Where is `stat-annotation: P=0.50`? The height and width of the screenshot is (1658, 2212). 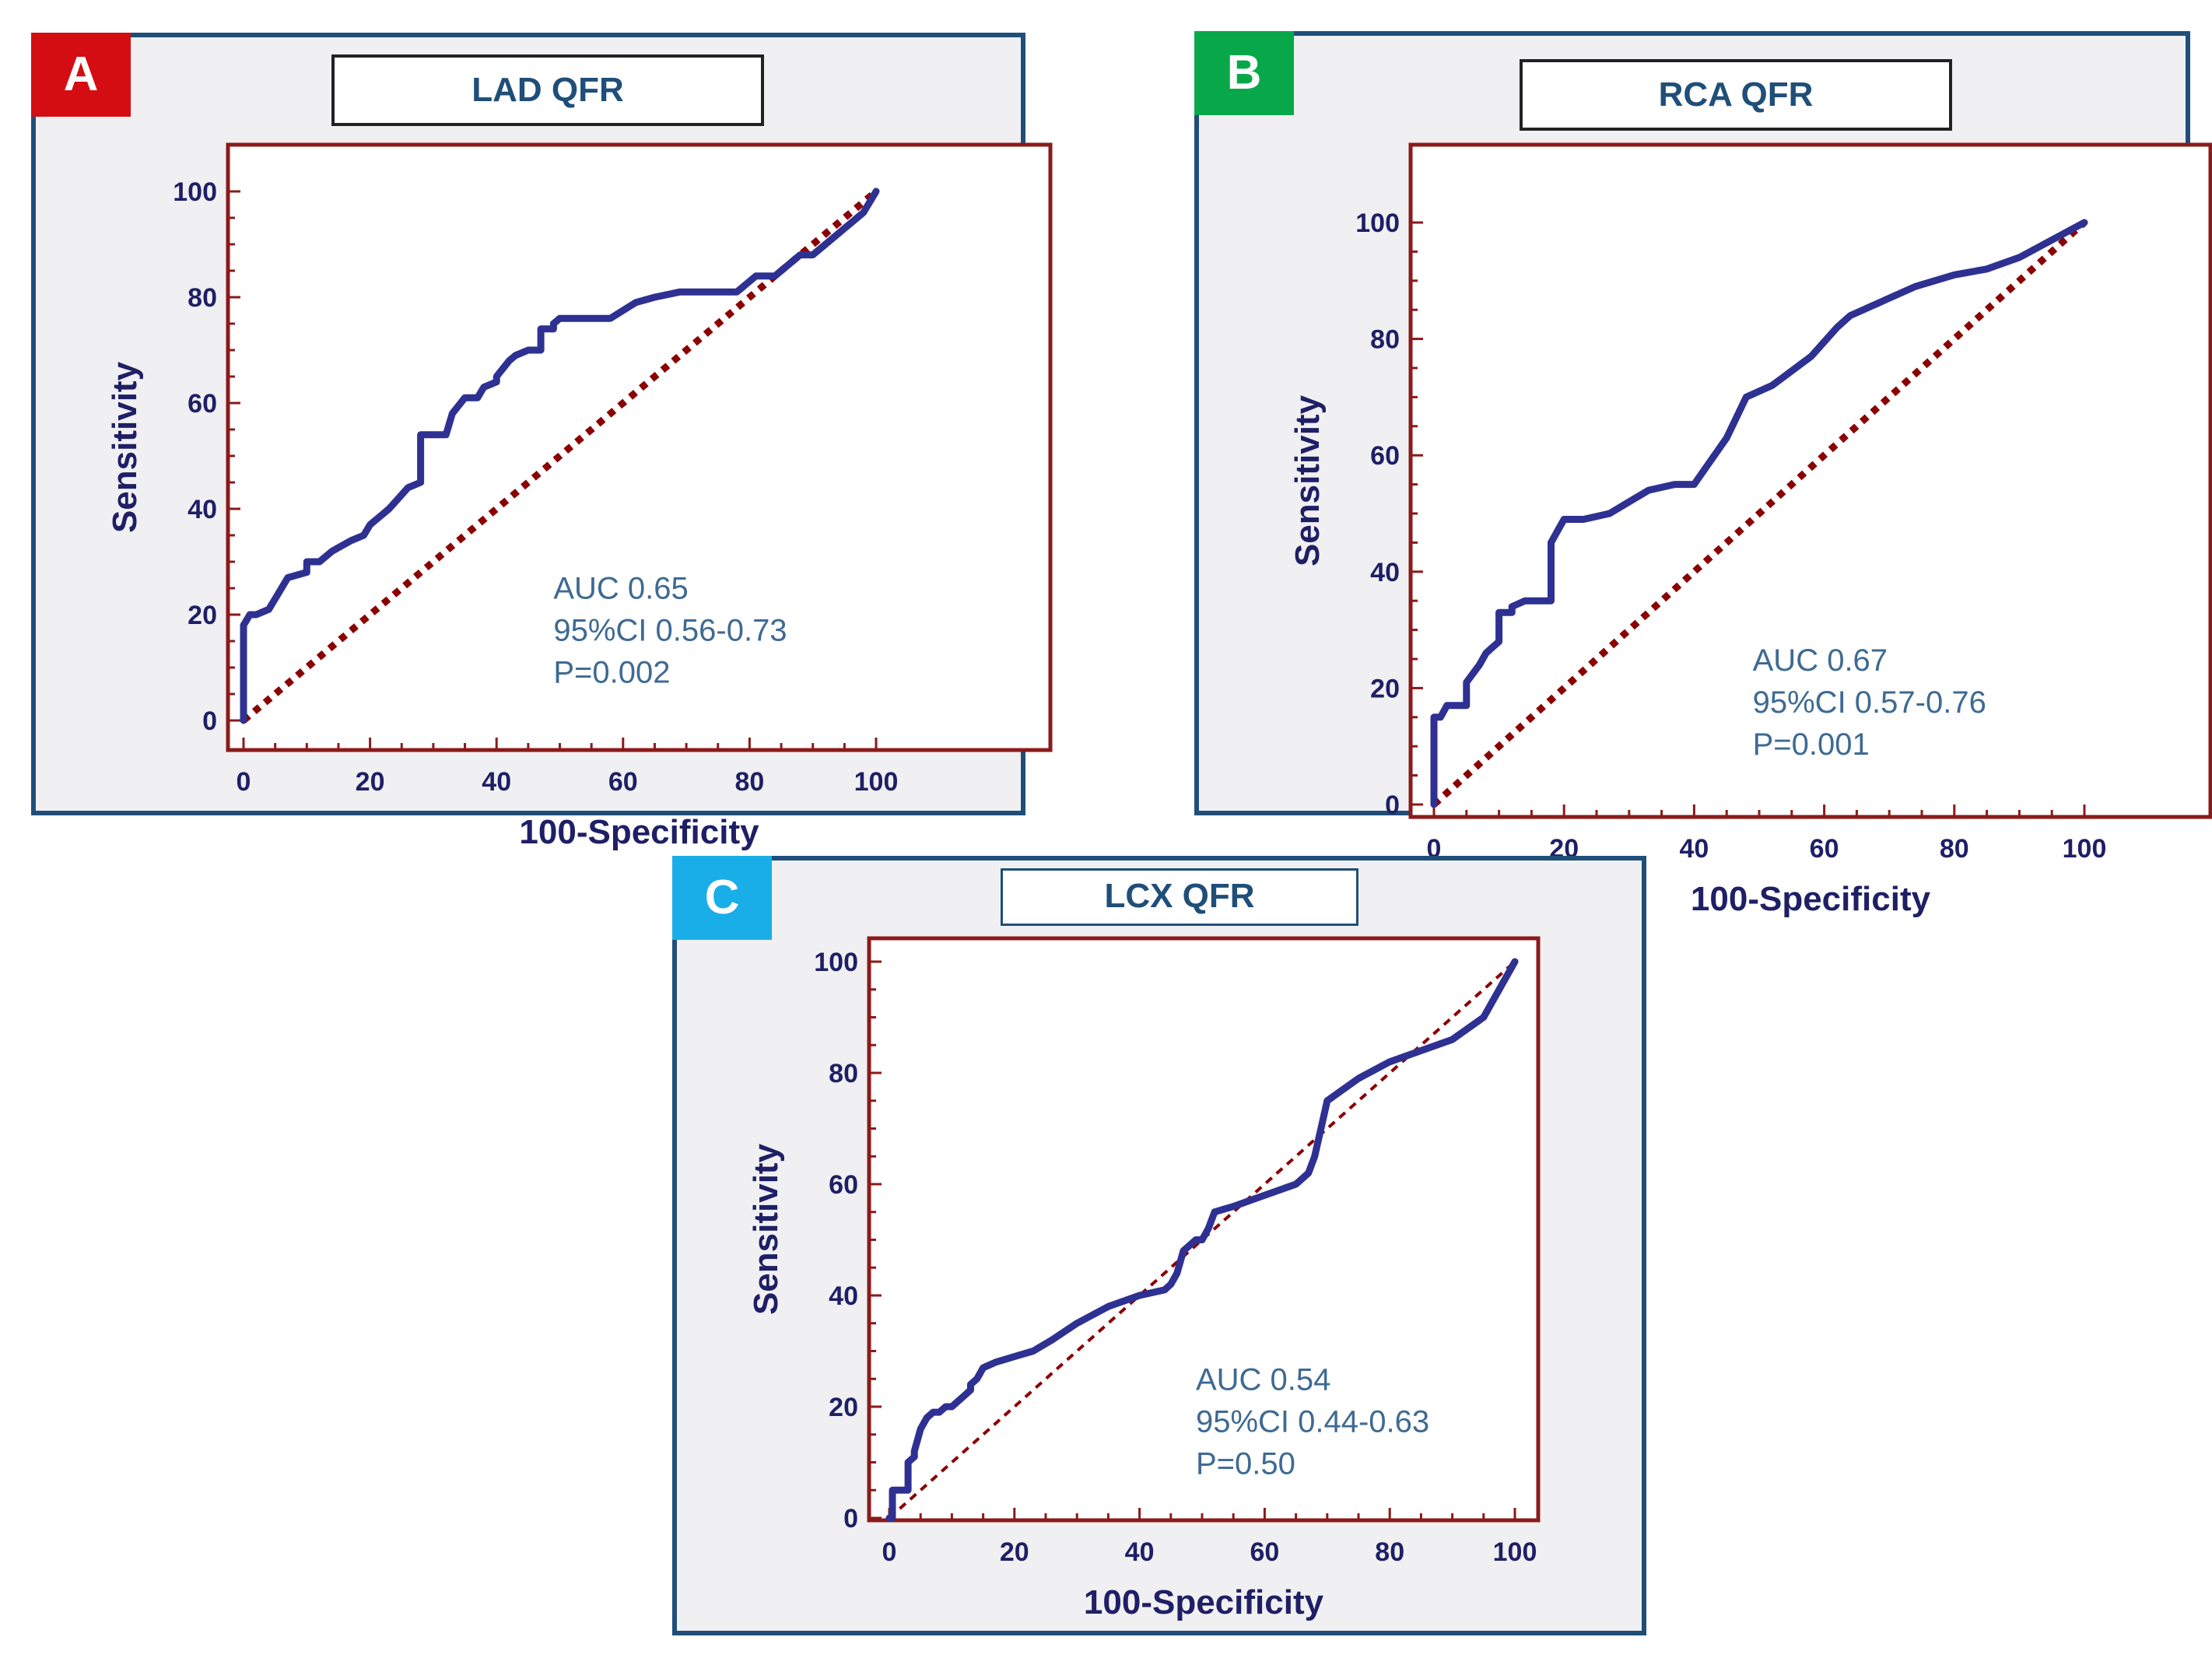
stat-annotation: P=0.50 is located at coordinates (1246, 1464).